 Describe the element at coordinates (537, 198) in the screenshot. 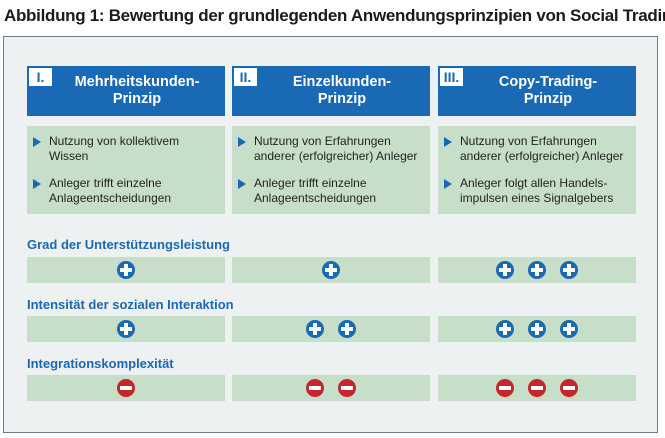

I see `bullet-text-line: impulsen eines Signalgebers` at that location.